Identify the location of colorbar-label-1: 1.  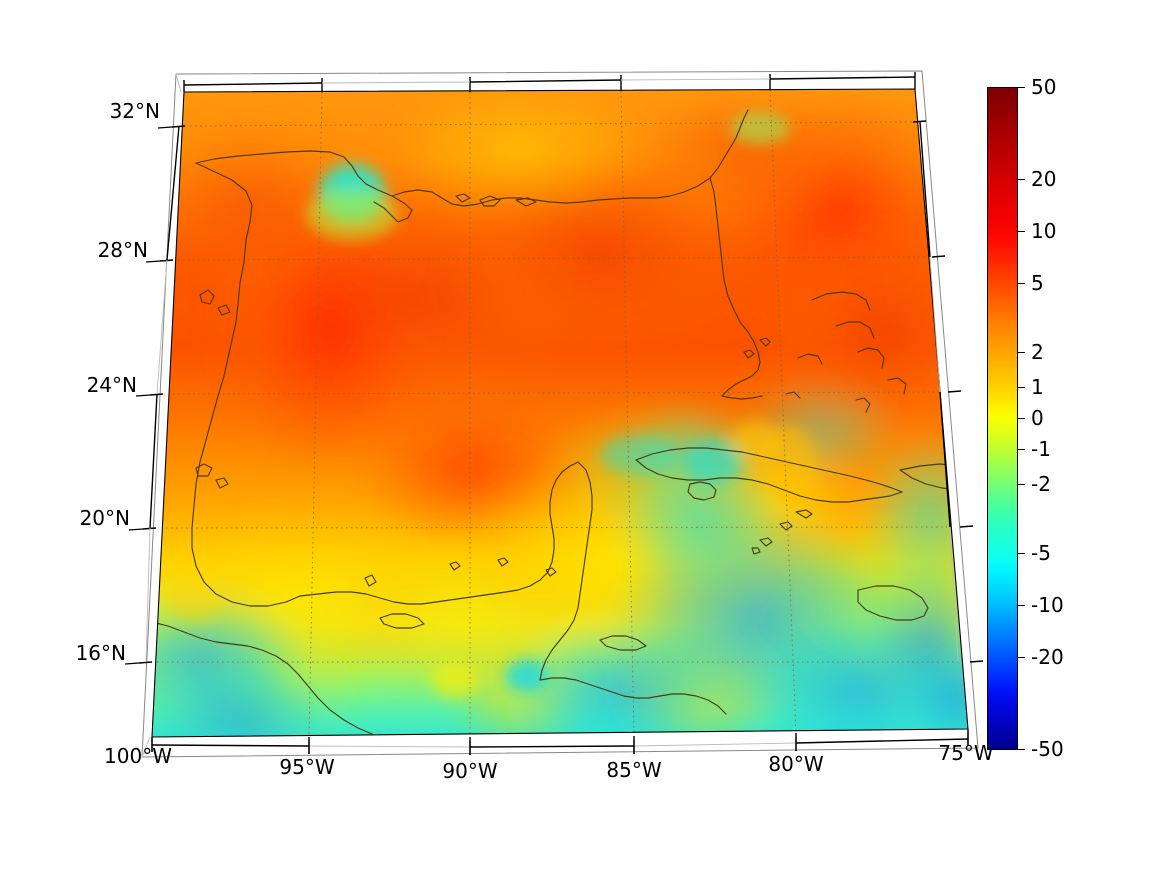
(1037, 387).